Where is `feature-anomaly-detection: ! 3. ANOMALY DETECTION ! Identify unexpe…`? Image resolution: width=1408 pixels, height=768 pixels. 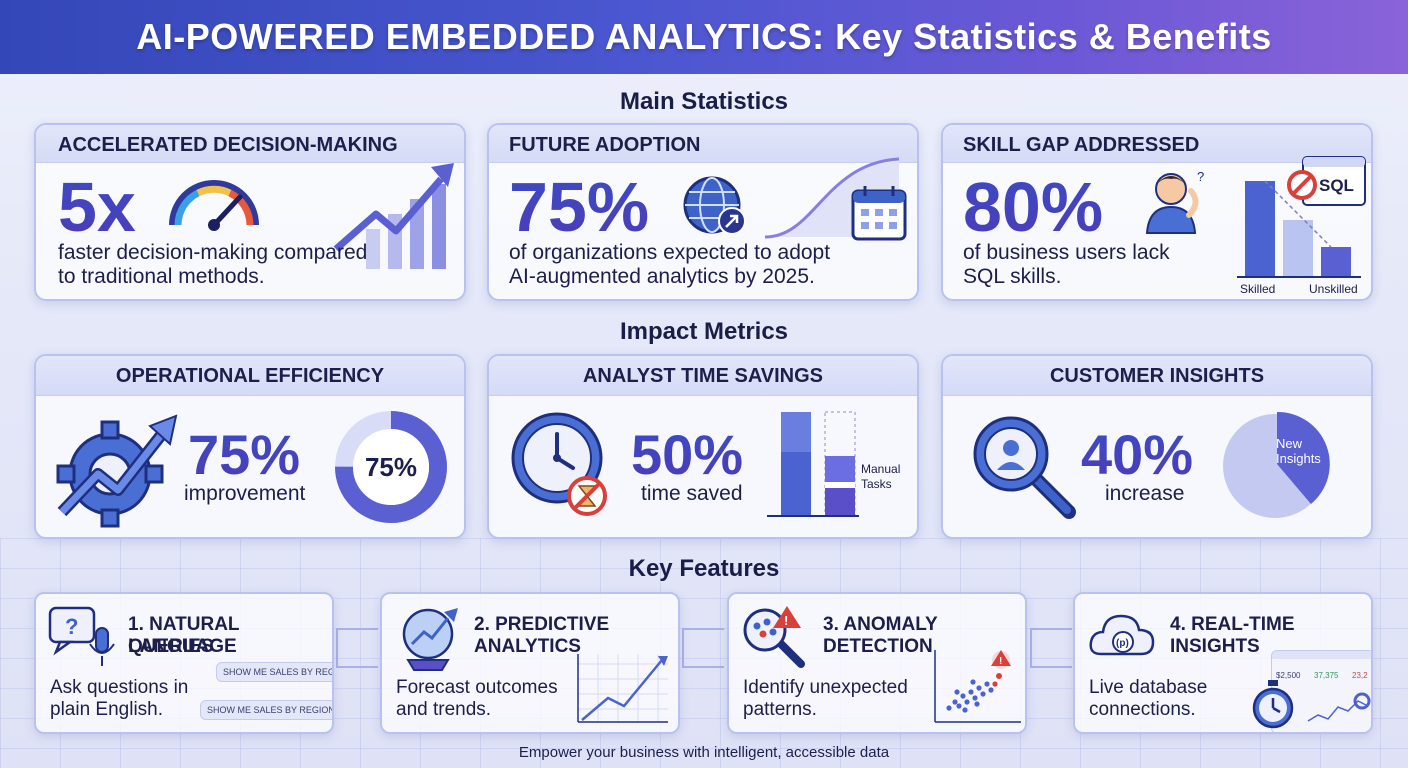
feature-anomaly-detection: ! 3. ANOMALY DETECTION ! Identify unexpe… is located at coordinates (877, 663).